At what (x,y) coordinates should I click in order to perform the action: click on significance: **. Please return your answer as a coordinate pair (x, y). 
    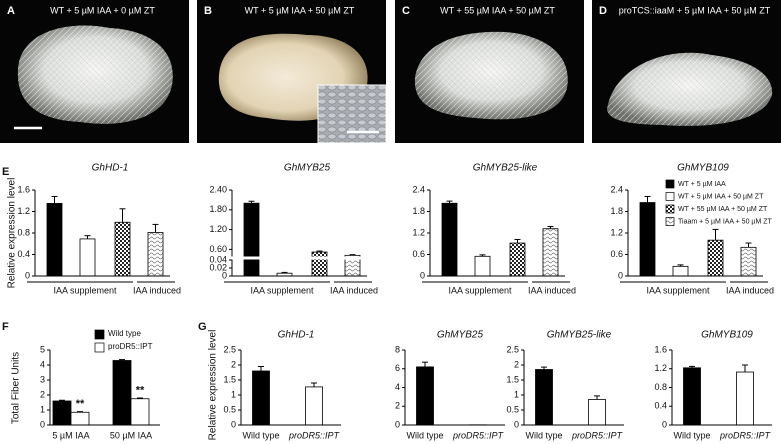
    Looking at the image, I should click on (80, 404).